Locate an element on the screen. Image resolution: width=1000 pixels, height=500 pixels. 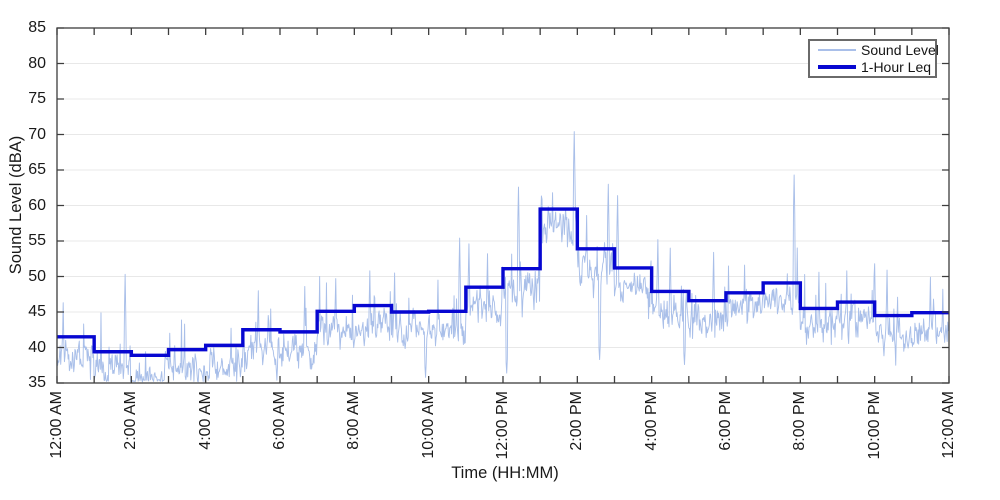
x-axis-title: Time (HH:MM) is located at coordinates (505, 473).